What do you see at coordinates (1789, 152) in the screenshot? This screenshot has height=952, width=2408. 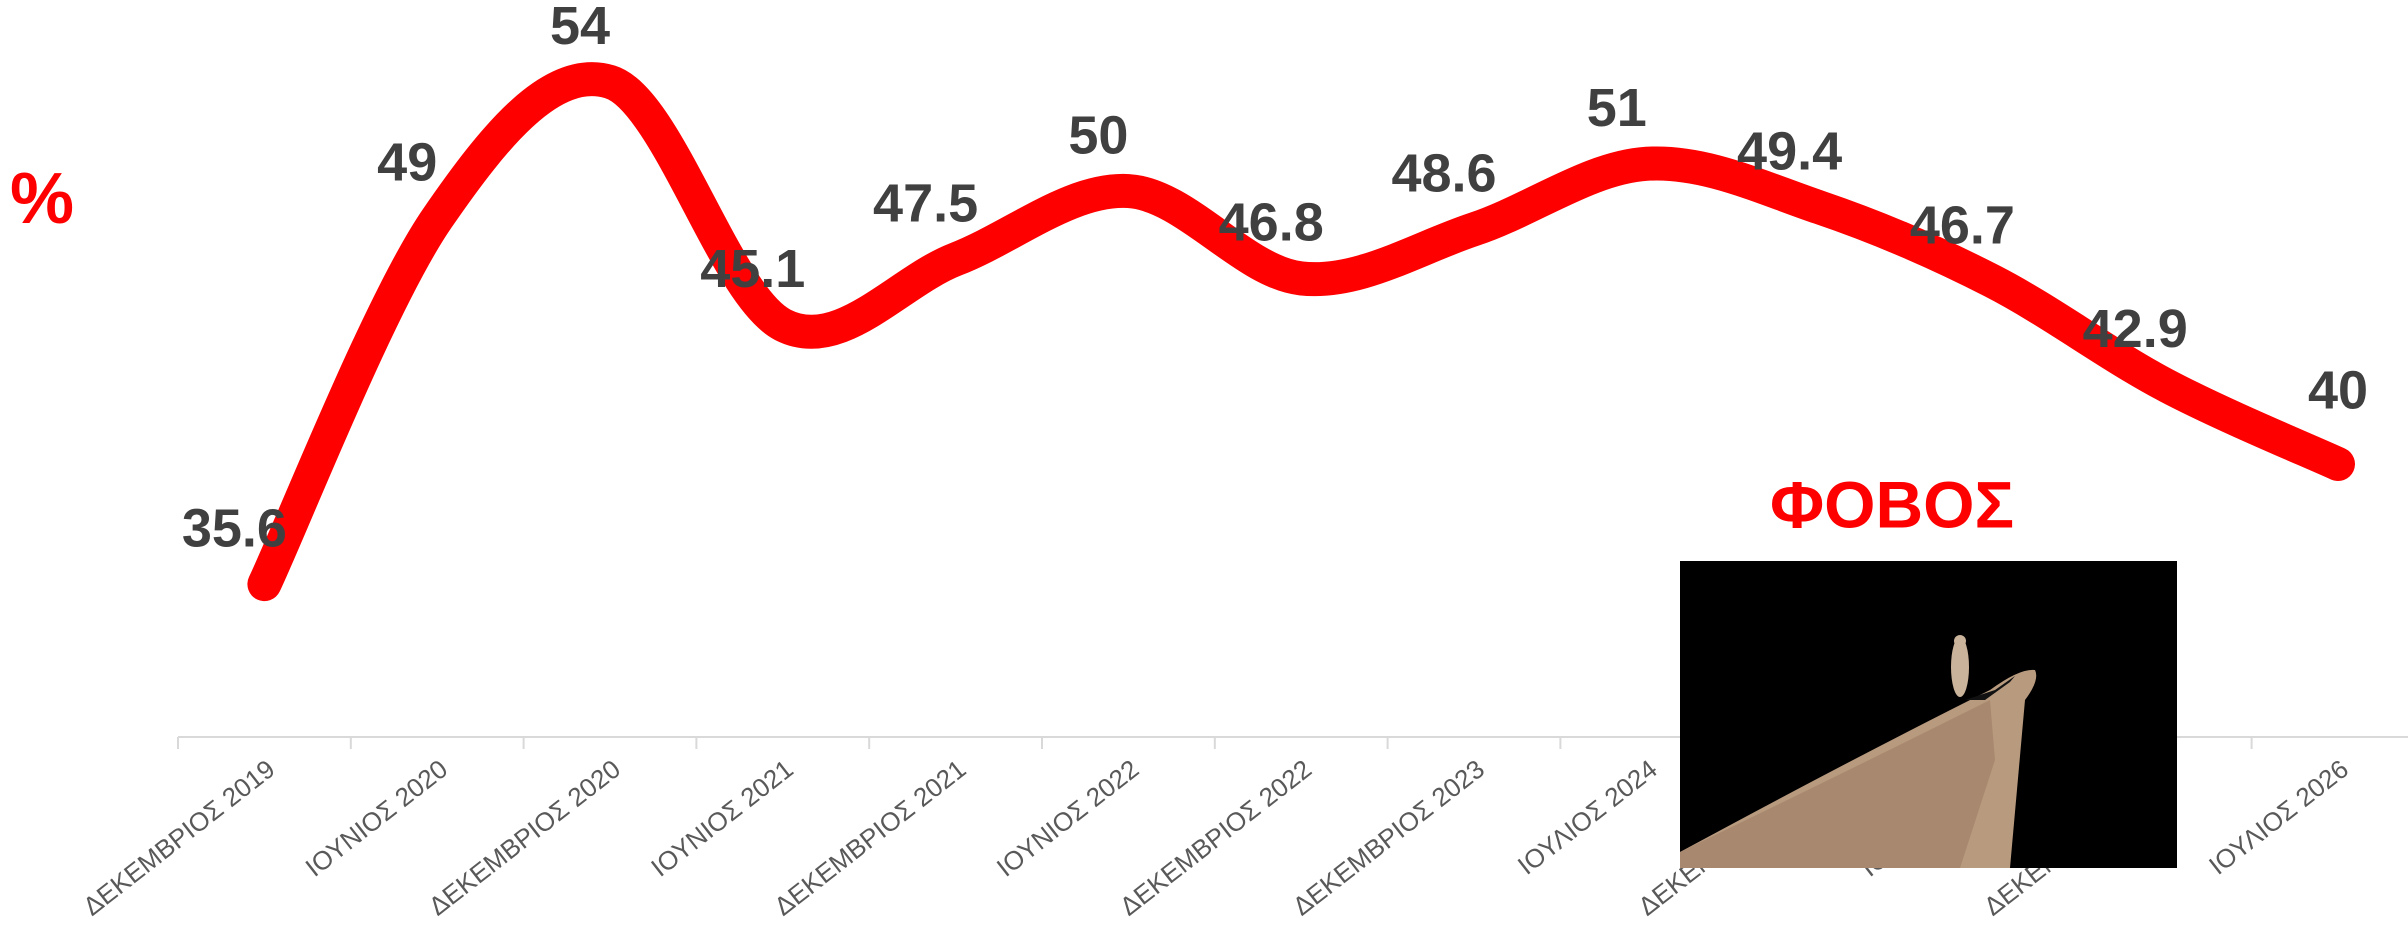 I see `data-label: 49.4` at bounding box center [1789, 152].